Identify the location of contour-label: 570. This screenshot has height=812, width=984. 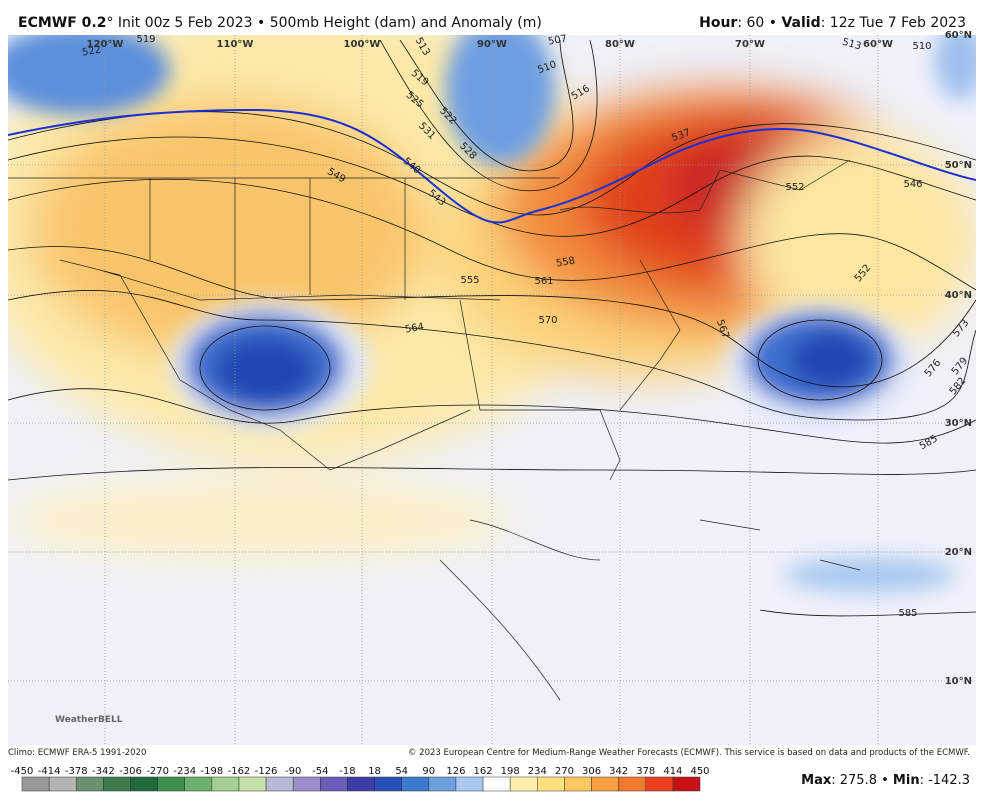
(547, 320).